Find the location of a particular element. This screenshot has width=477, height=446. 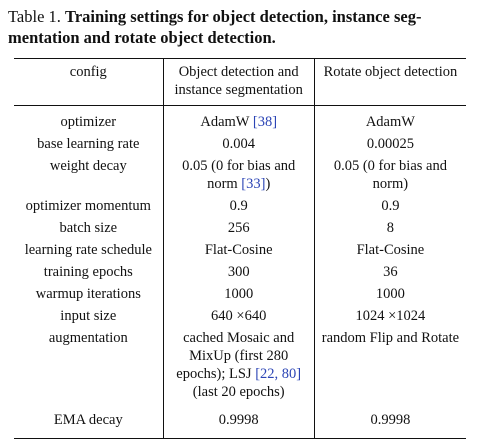

object-detection-value: Flat-Cosine is located at coordinates (239, 252).